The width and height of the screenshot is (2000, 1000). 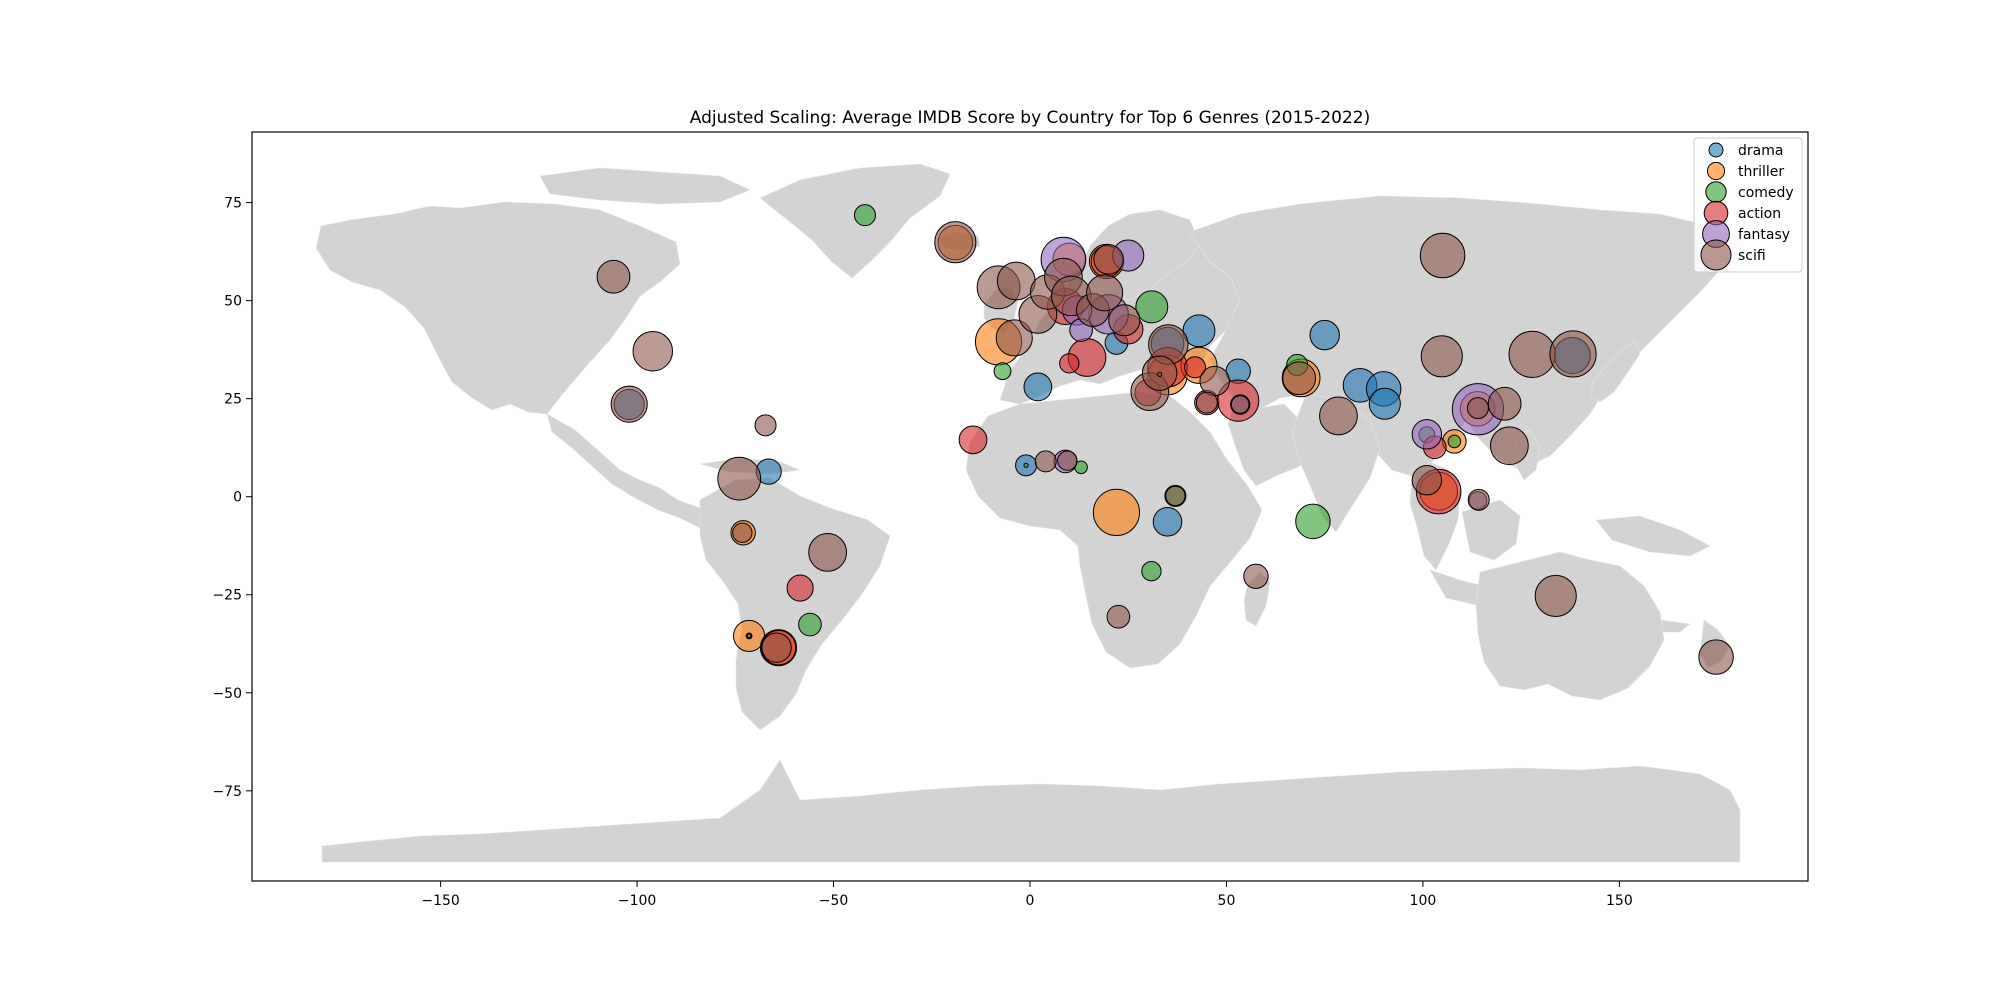 What do you see at coordinates (1227, 901) in the screenshot?
I see `x-tick-label: 50` at bounding box center [1227, 901].